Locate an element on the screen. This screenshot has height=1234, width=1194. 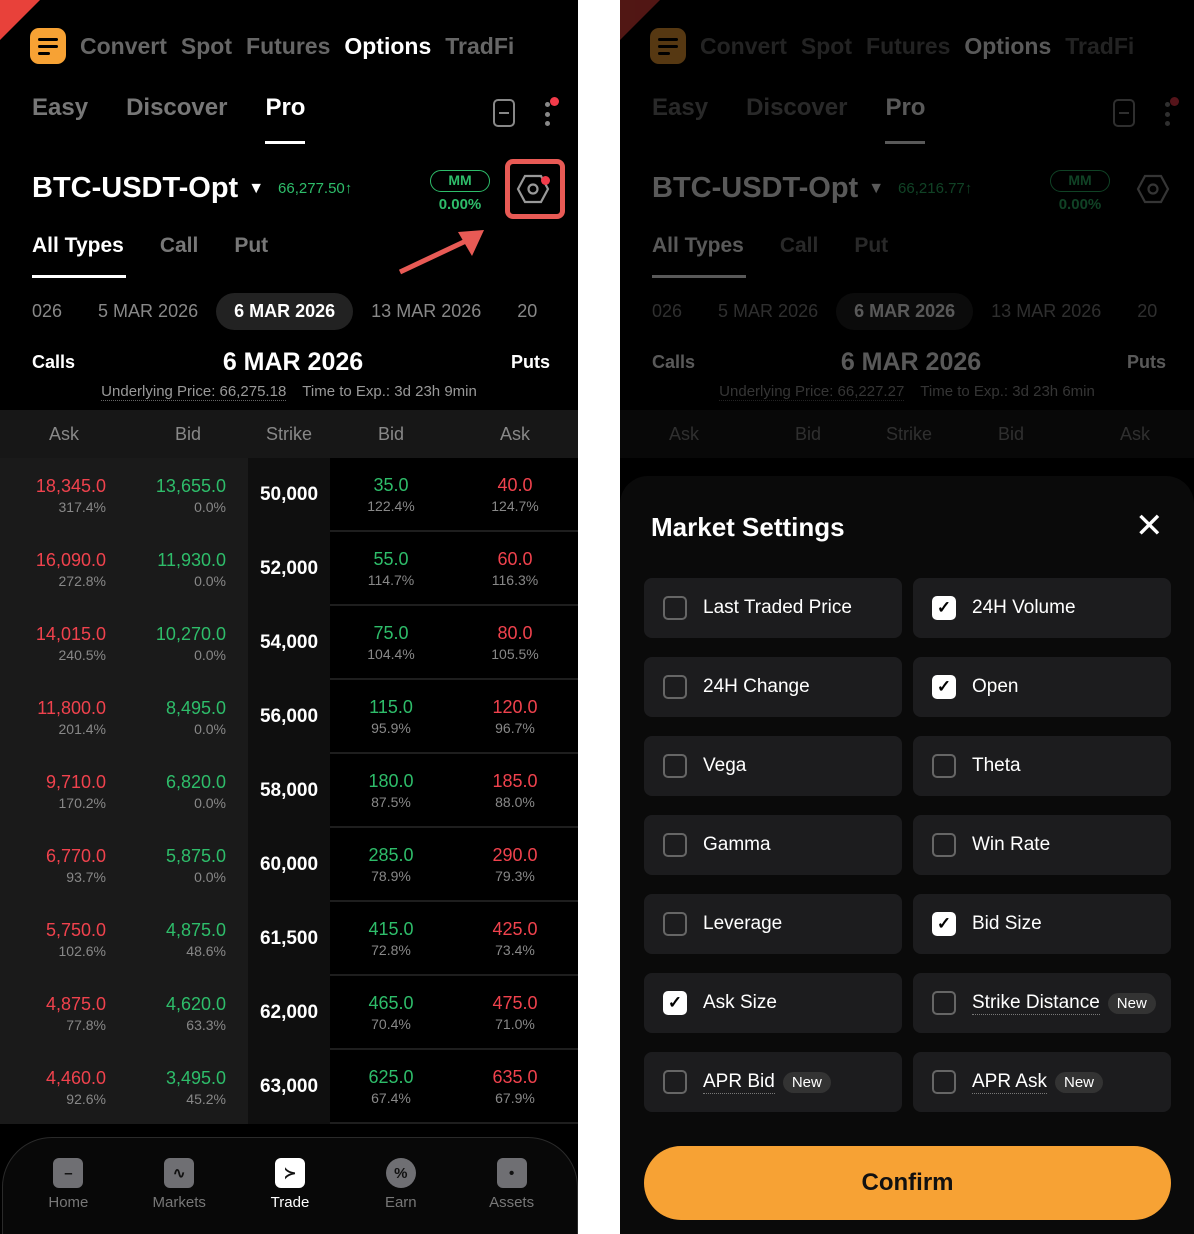
setting-option: APR Ask New is located at coordinates (1042, 1082).